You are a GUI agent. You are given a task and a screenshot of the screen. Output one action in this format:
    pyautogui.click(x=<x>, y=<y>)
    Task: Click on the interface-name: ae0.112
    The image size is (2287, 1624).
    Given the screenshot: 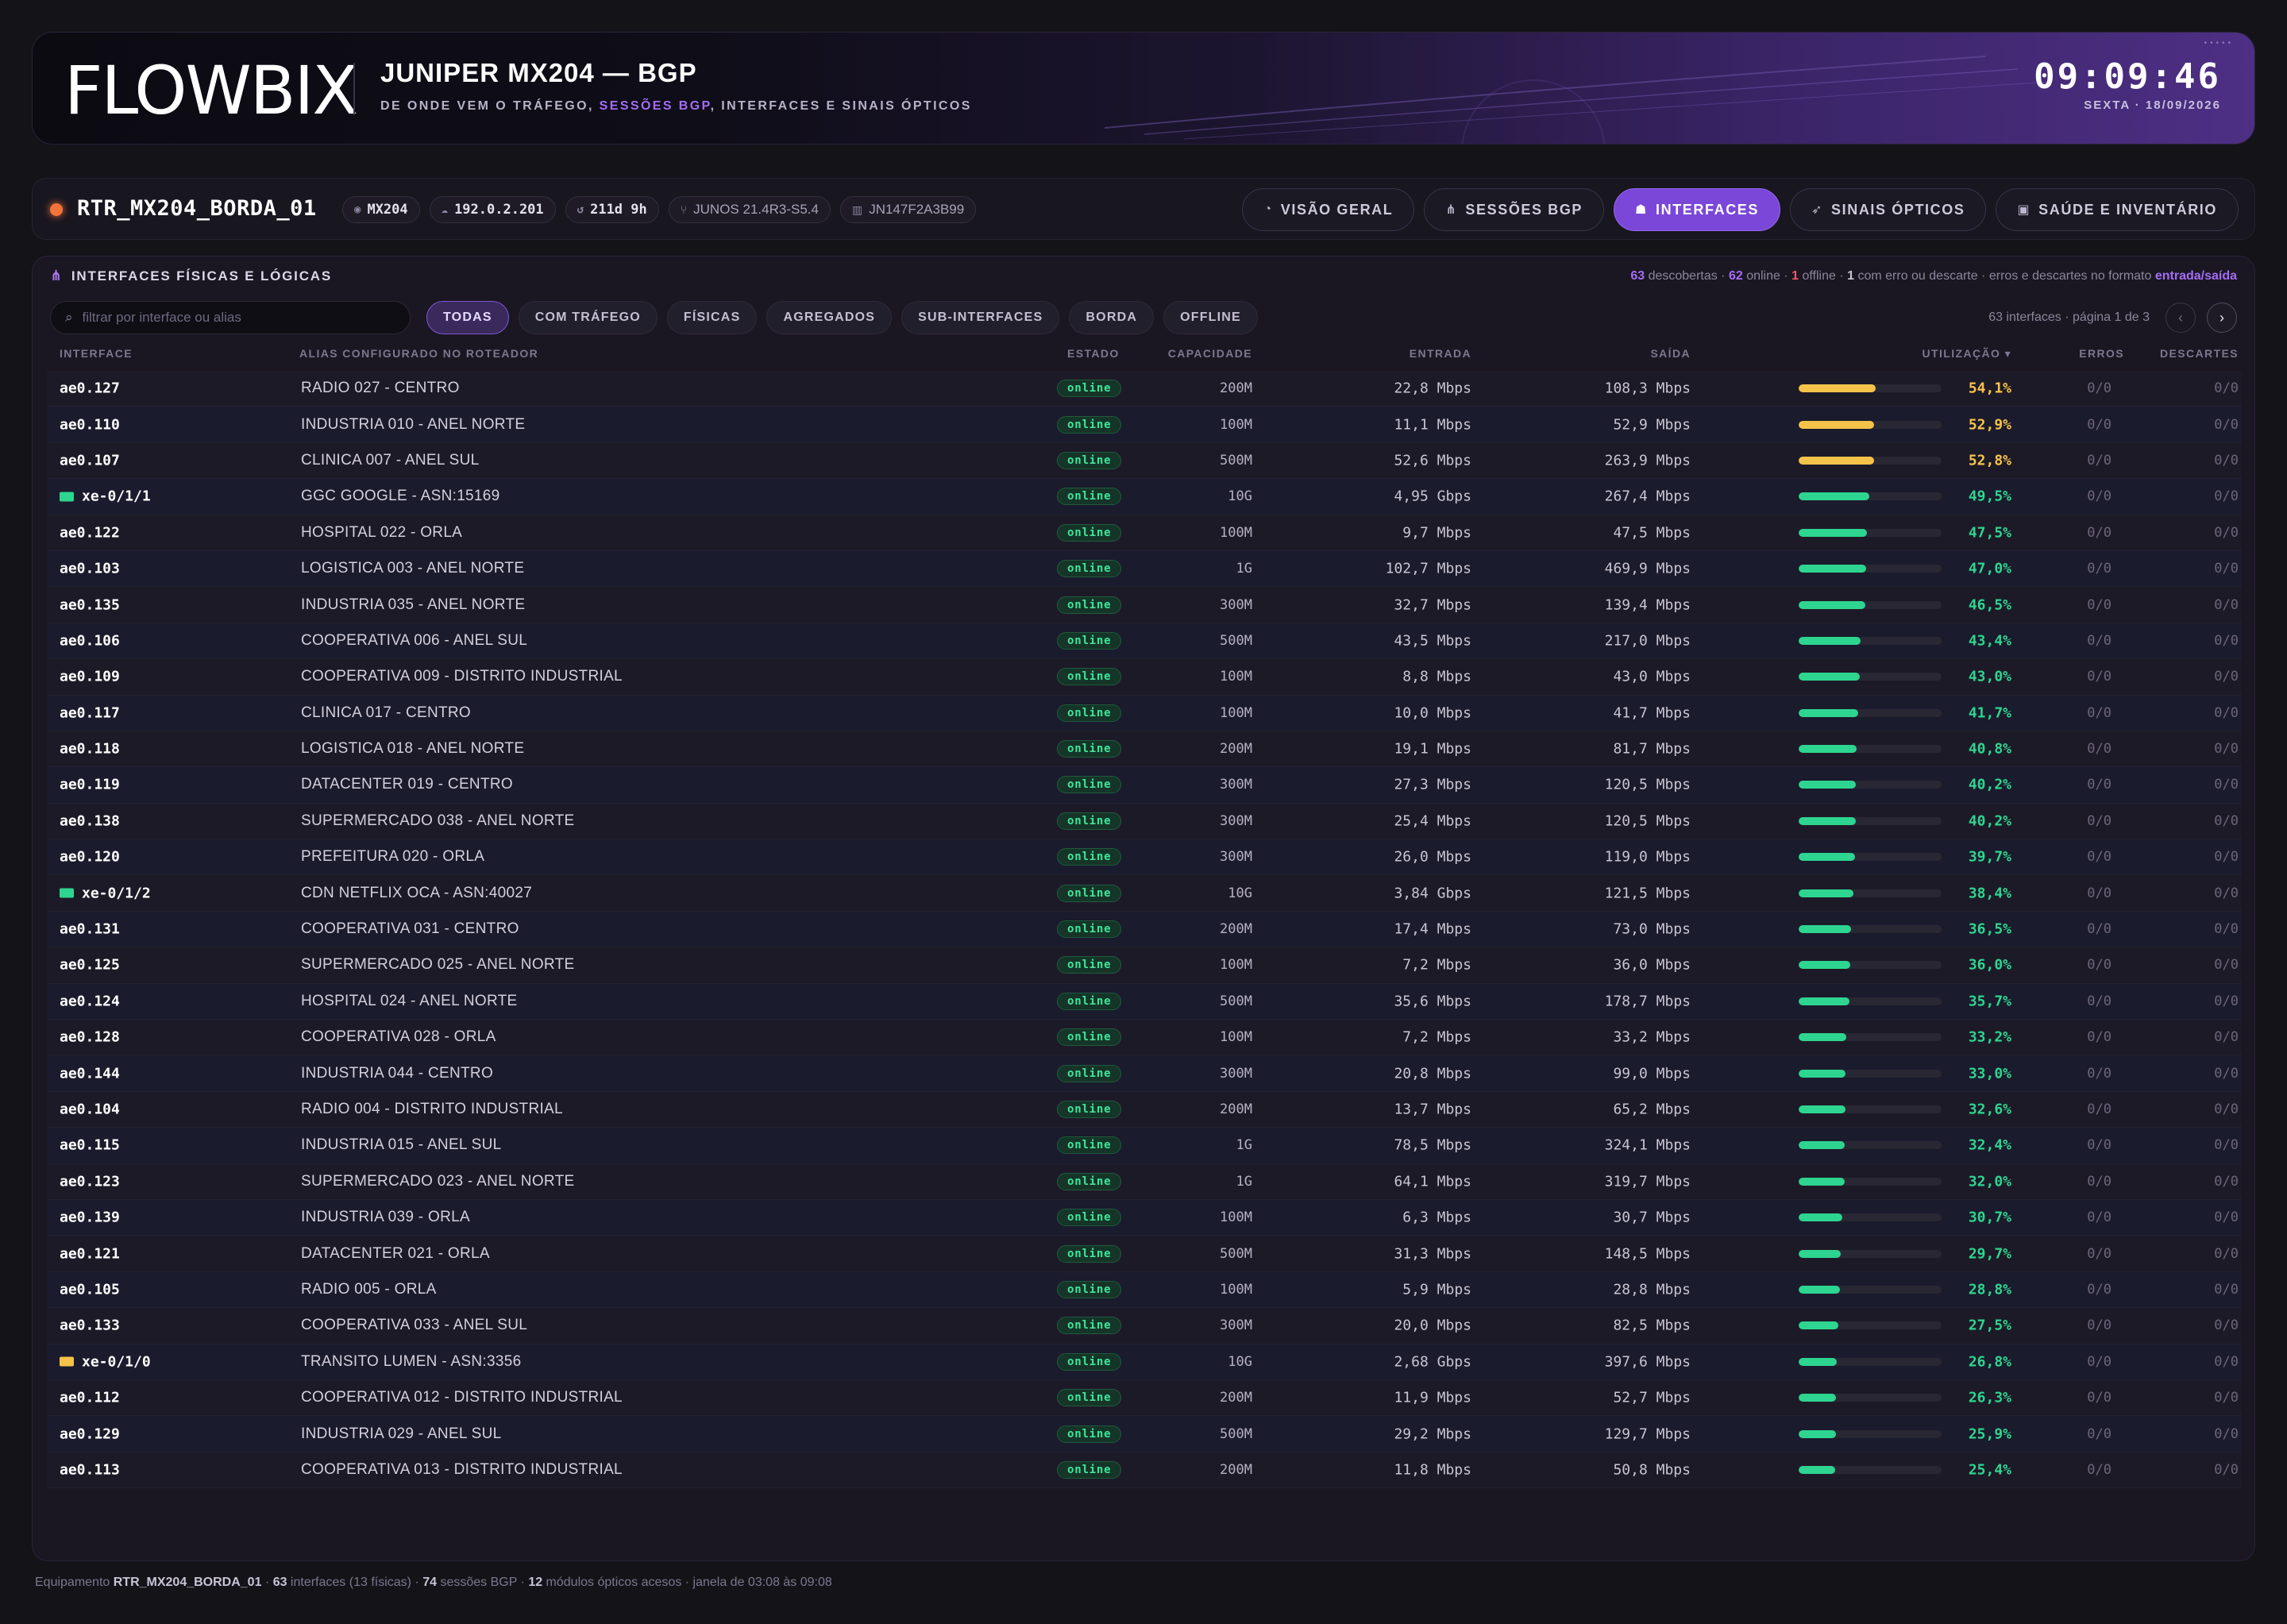 What is the action you would take?
    pyautogui.click(x=90, y=1398)
    